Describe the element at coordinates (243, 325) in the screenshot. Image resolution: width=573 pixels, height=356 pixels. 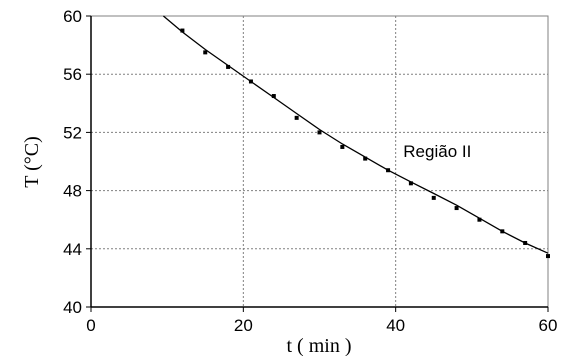
I see `x-tick-label: 20` at that location.